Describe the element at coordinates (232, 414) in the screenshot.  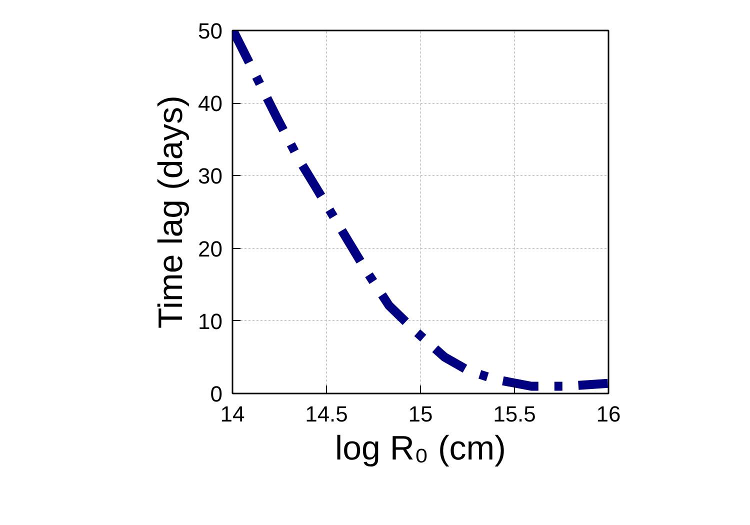
I see `x-tick-label: 14` at that location.